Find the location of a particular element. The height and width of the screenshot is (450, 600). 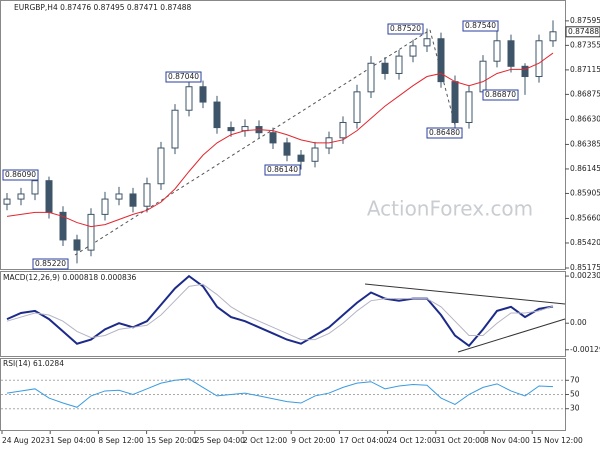

x-tick-label: 1 Sep 04:00 is located at coordinates (73, 440).